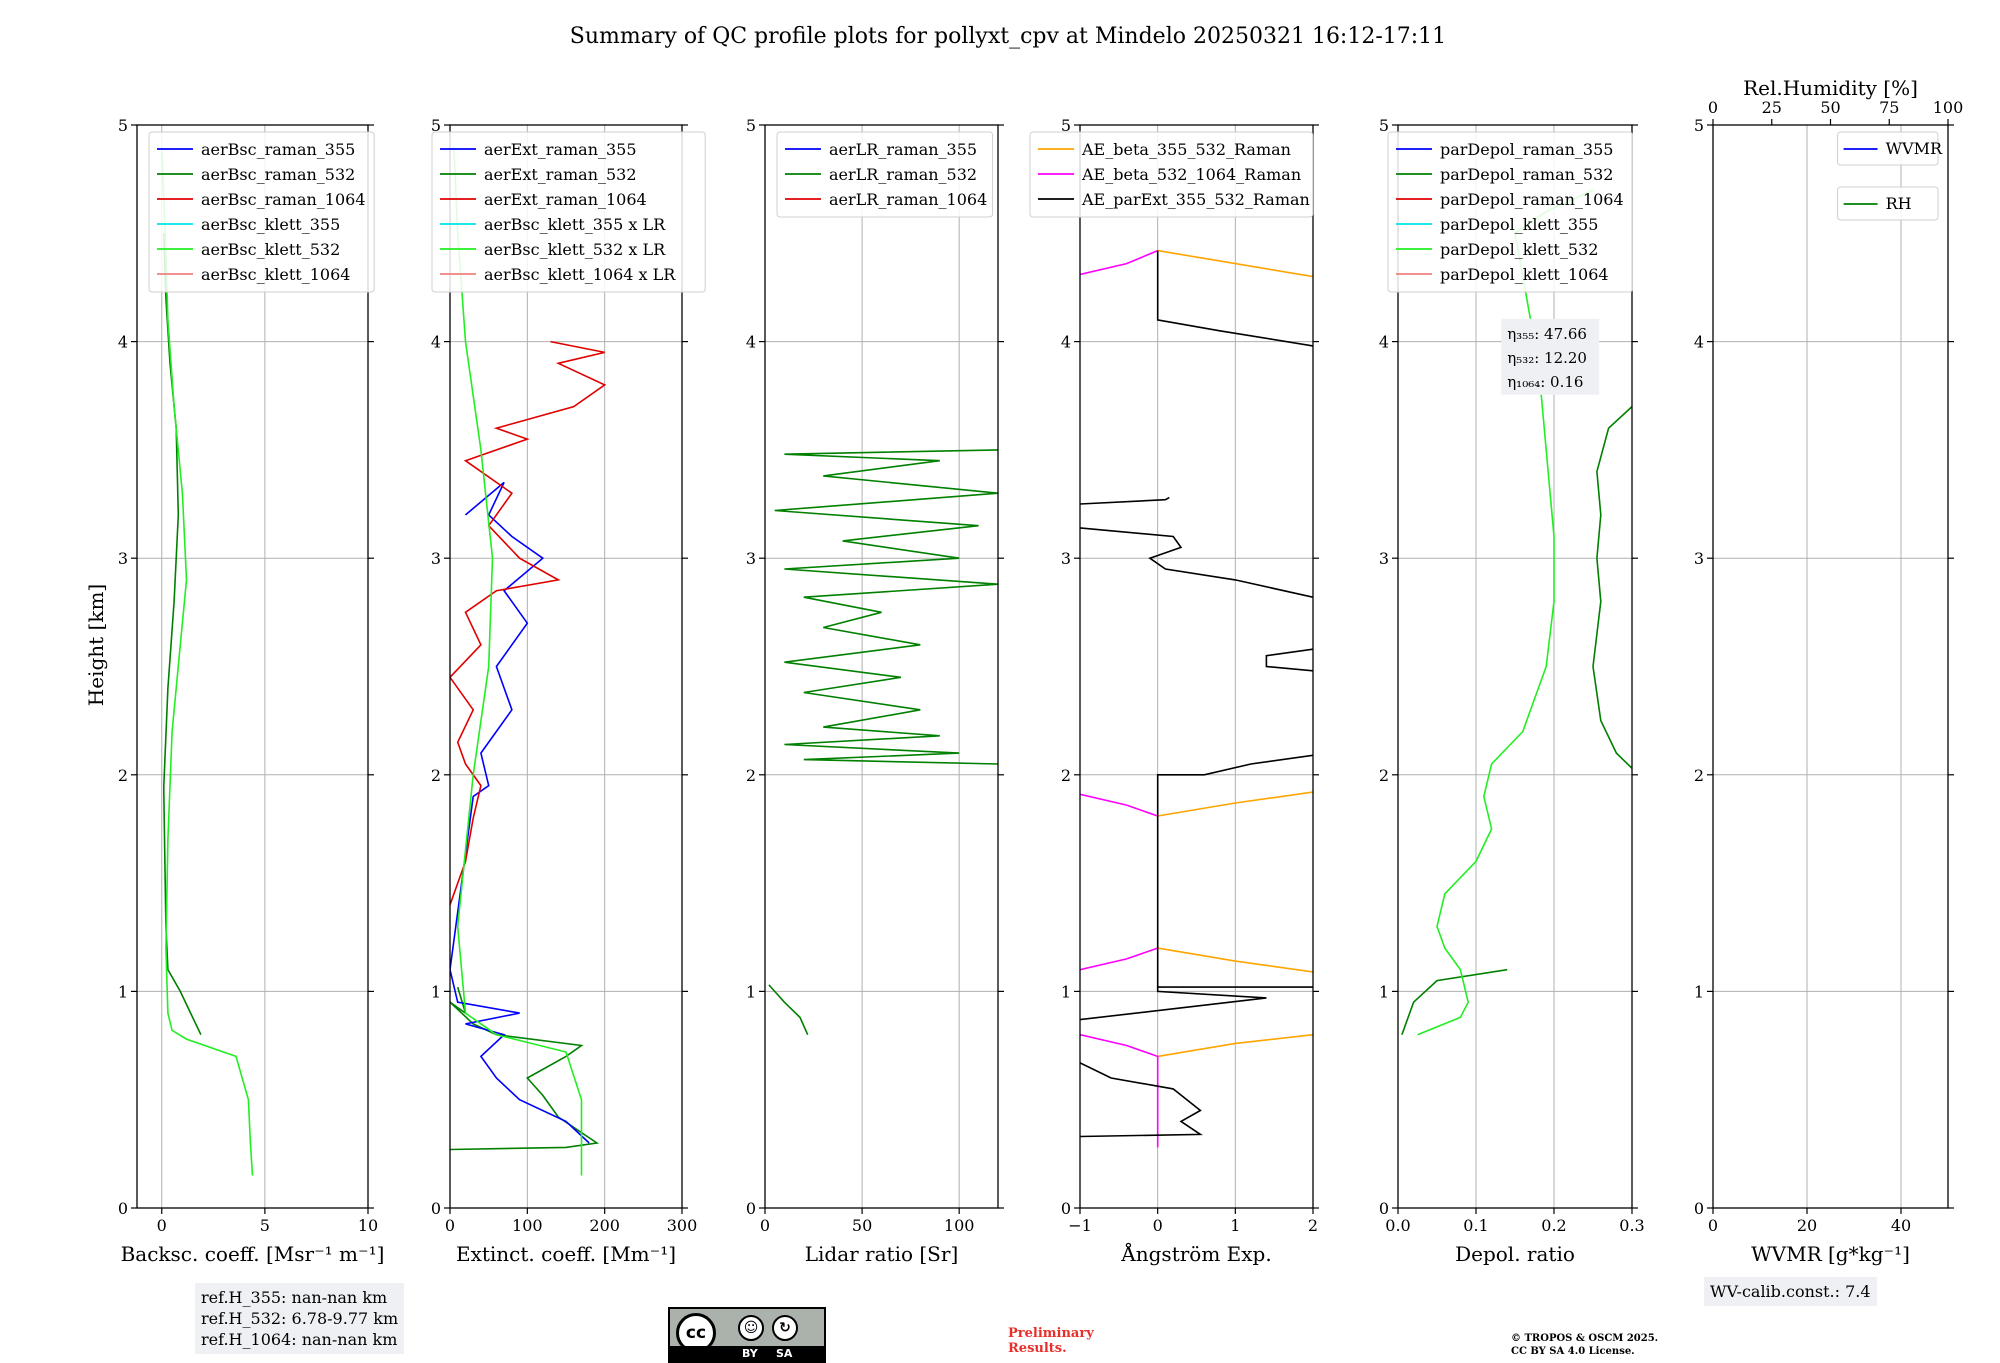 The image size is (2000, 1363). What do you see at coordinates (1051, 1333) in the screenshot?
I see `preliminary-line-1: Preliminary` at bounding box center [1051, 1333].